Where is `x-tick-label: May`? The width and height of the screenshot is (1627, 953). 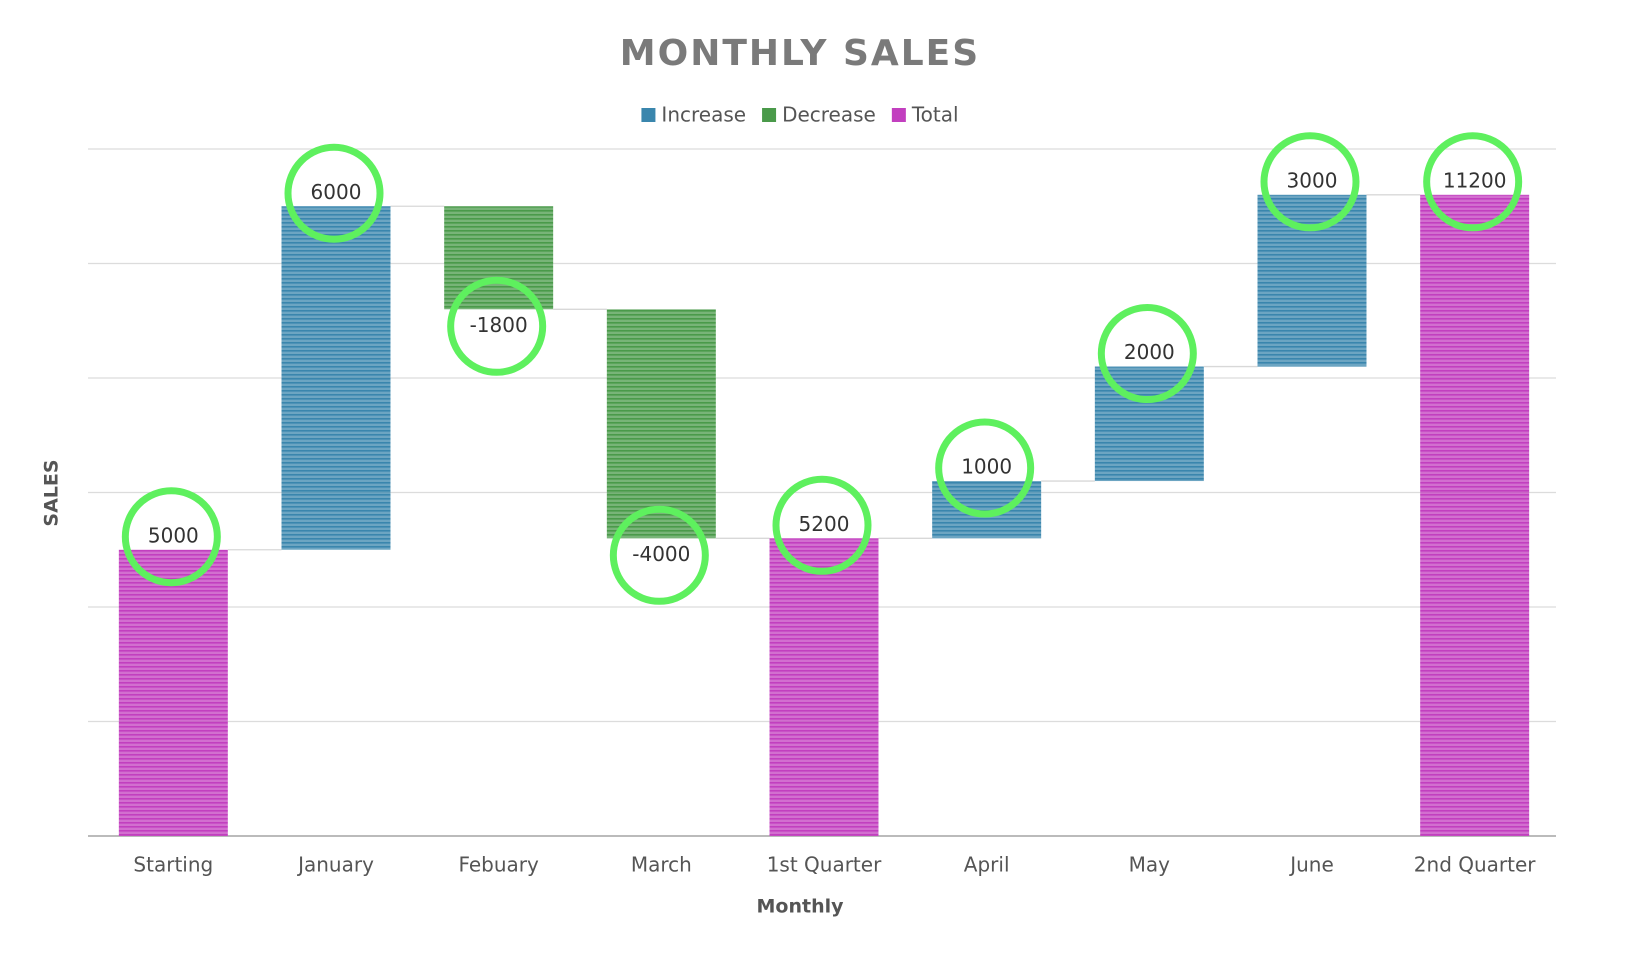
x-tick-label: May is located at coordinates (1150, 865).